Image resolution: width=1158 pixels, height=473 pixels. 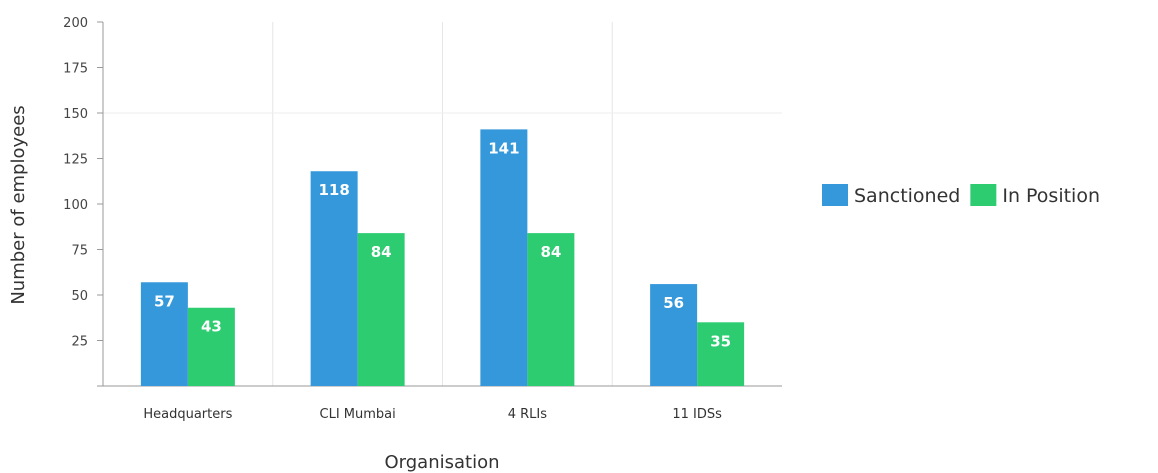 What do you see at coordinates (673, 303) in the screenshot?
I see `data-label: 56` at bounding box center [673, 303].